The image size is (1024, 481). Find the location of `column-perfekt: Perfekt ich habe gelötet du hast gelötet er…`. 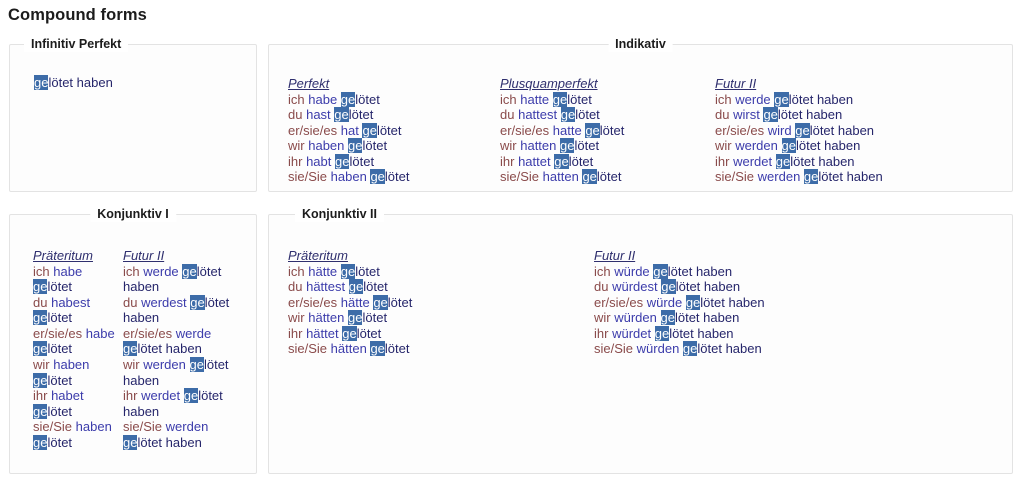

column-perfekt: Perfekt ich habe gelötet du hast gelötet er… is located at coordinates (388, 130).